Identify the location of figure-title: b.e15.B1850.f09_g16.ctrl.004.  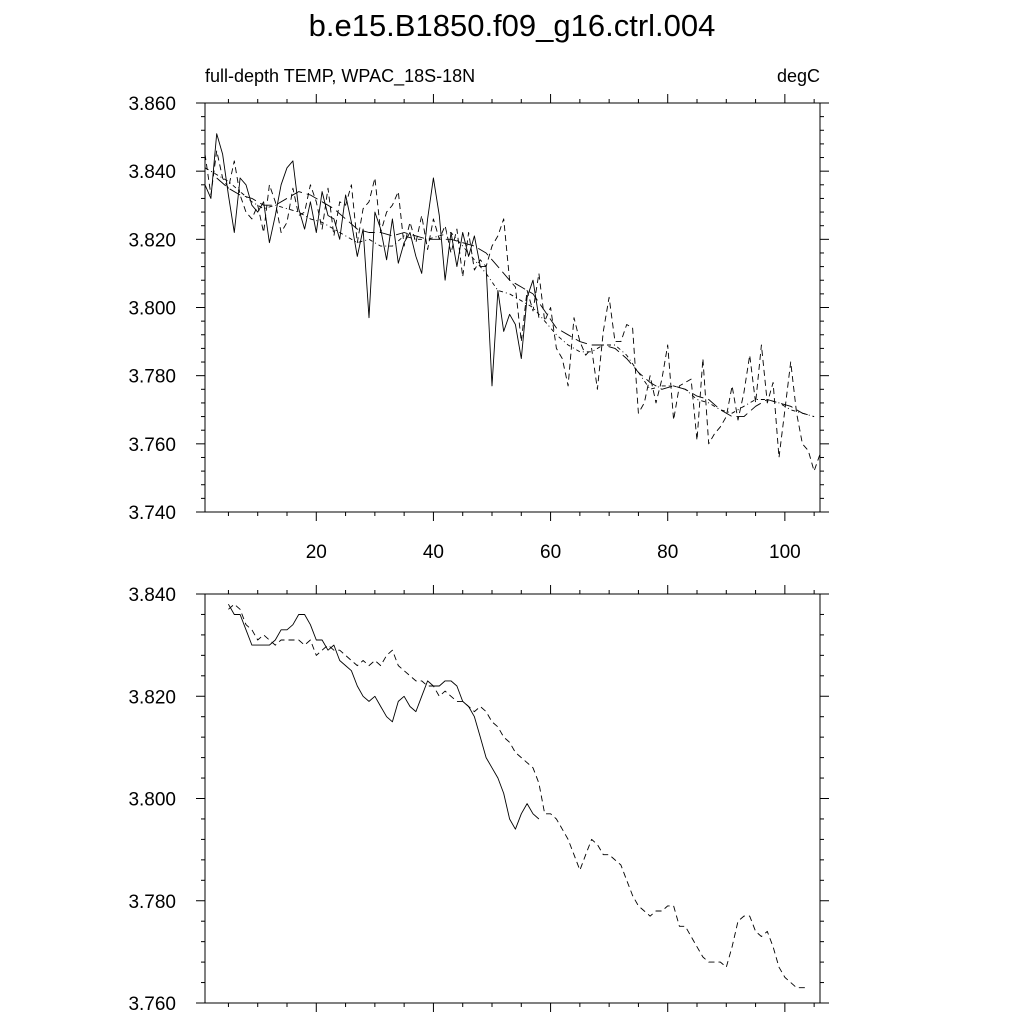
(512, 25).